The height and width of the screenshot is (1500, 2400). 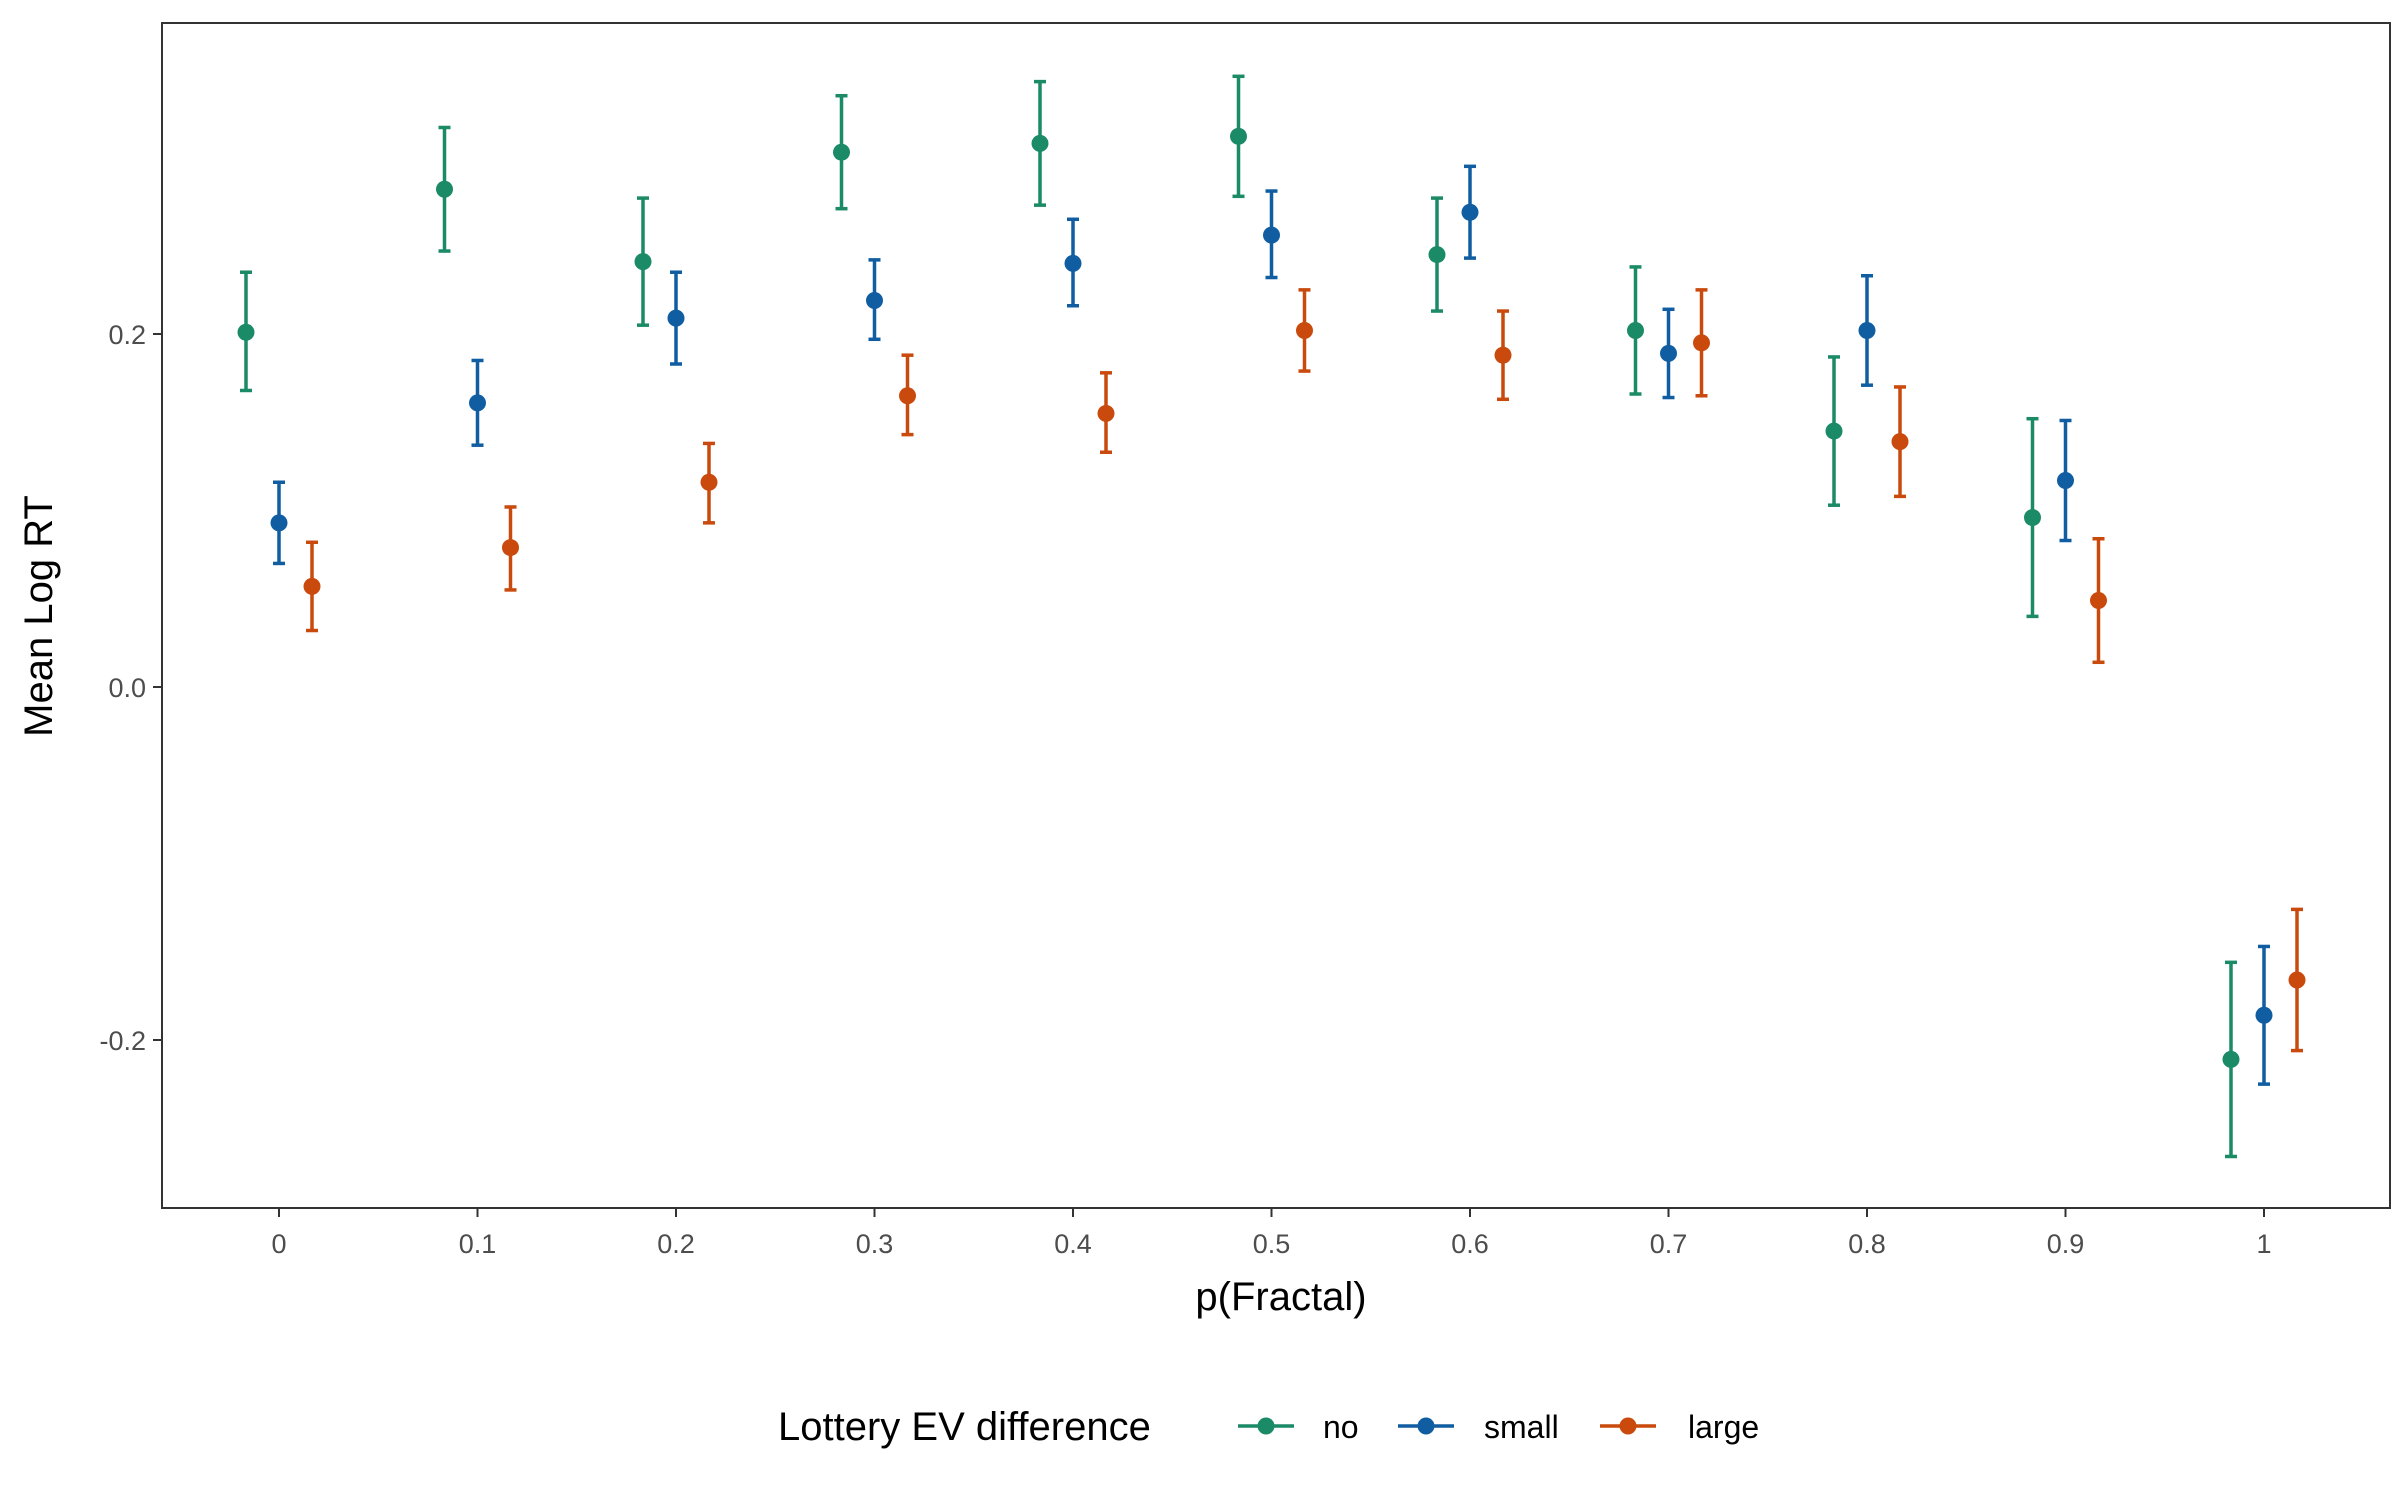 I want to click on y-axis: -0.2 0.0 0.2, so click(x=130, y=688).